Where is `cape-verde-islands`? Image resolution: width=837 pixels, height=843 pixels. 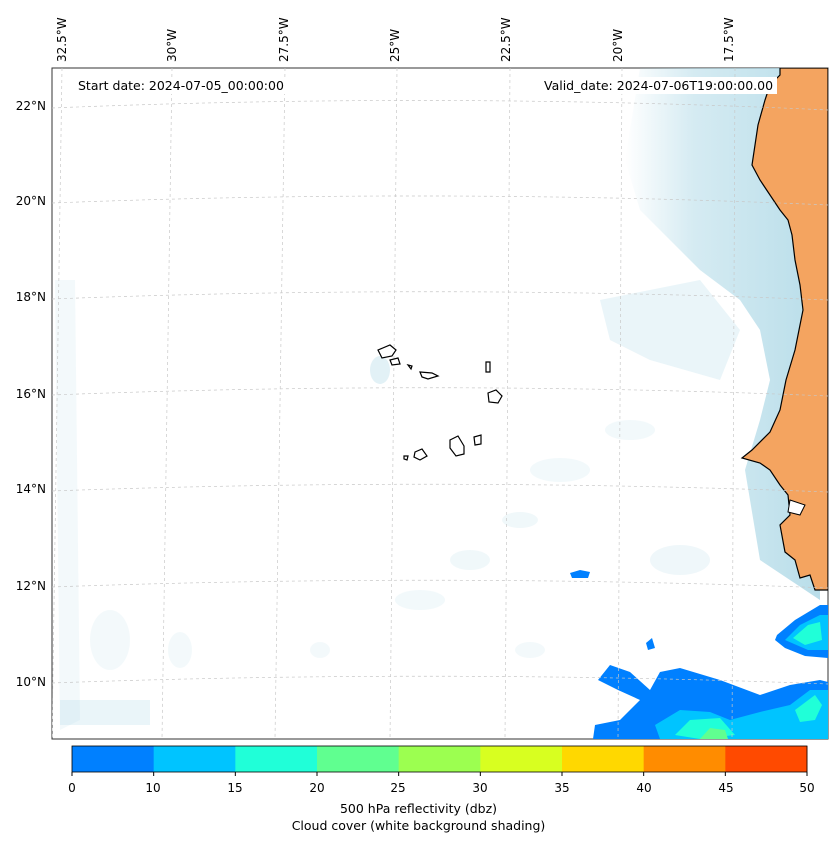
cape-verde-islands is located at coordinates (440, 402).